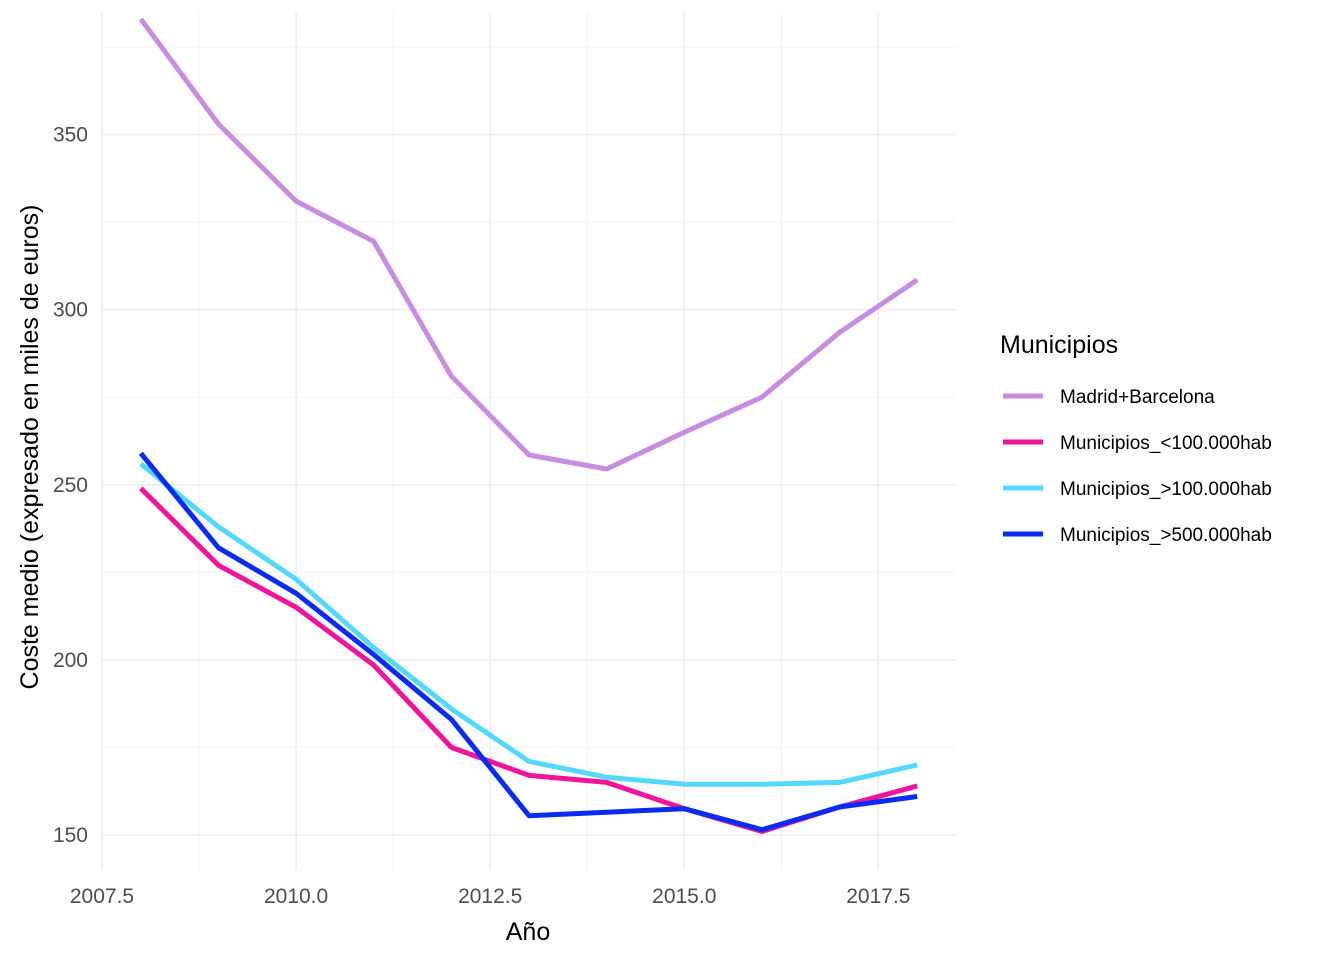 Image resolution: width=1344 pixels, height=960 pixels. I want to click on legend-item: Municipios_>100.000hab, so click(1137, 489).